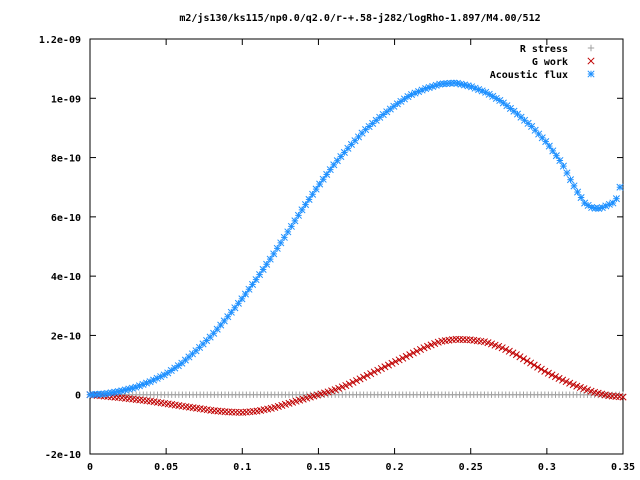  I want to click on y-tick-label: 1e-09, so click(66, 99).